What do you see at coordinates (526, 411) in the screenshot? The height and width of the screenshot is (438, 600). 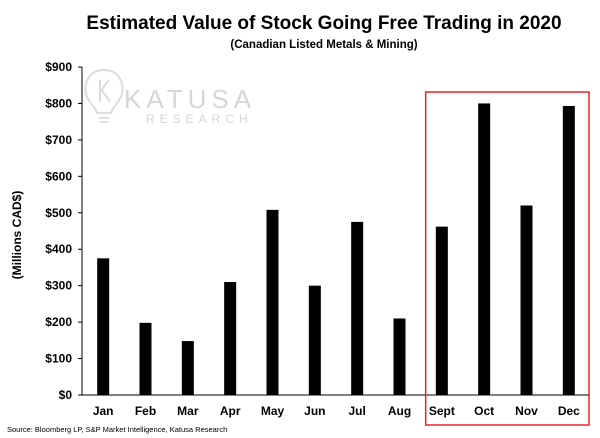 I see `x-tick-label: Nov` at bounding box center [526, 411].